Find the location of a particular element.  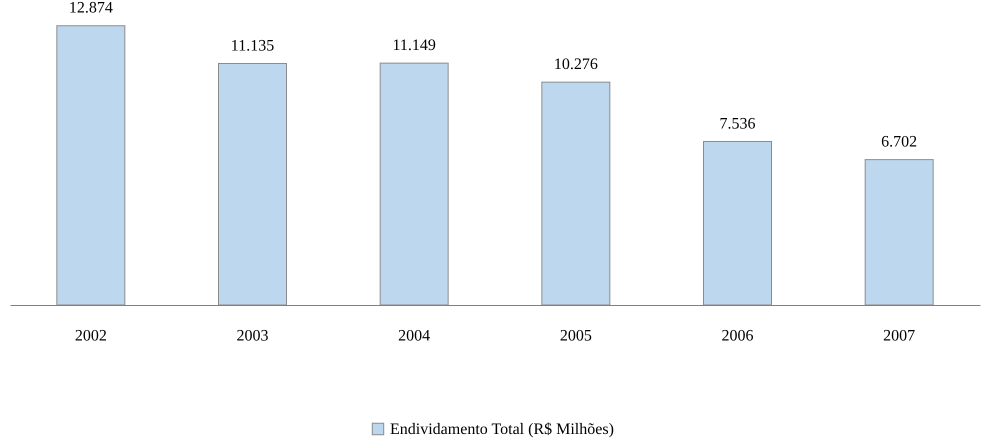

x-tick-label: 2002 is located at coordinates (90, 336).